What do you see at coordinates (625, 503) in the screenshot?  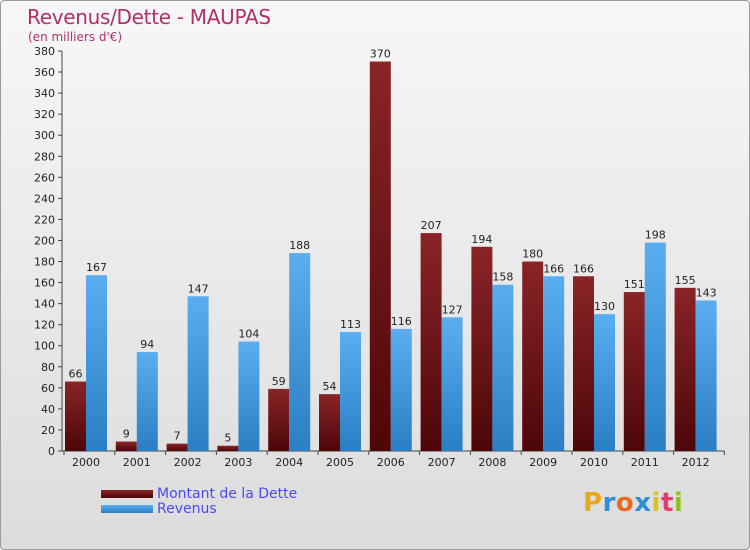 I see `logo-letter: o` at bounding box center [625, 503].